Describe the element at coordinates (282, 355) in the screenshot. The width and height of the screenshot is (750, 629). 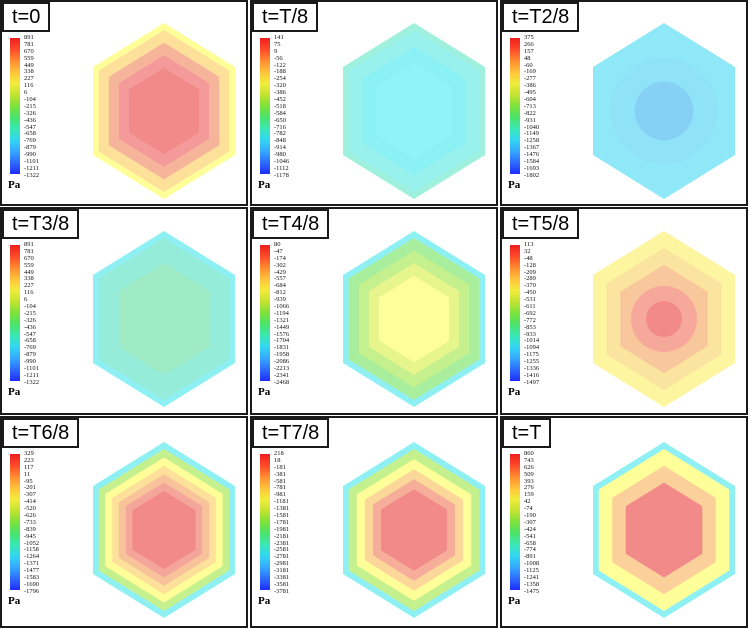
I see `colorbar-tick-label: -1958` at that location.